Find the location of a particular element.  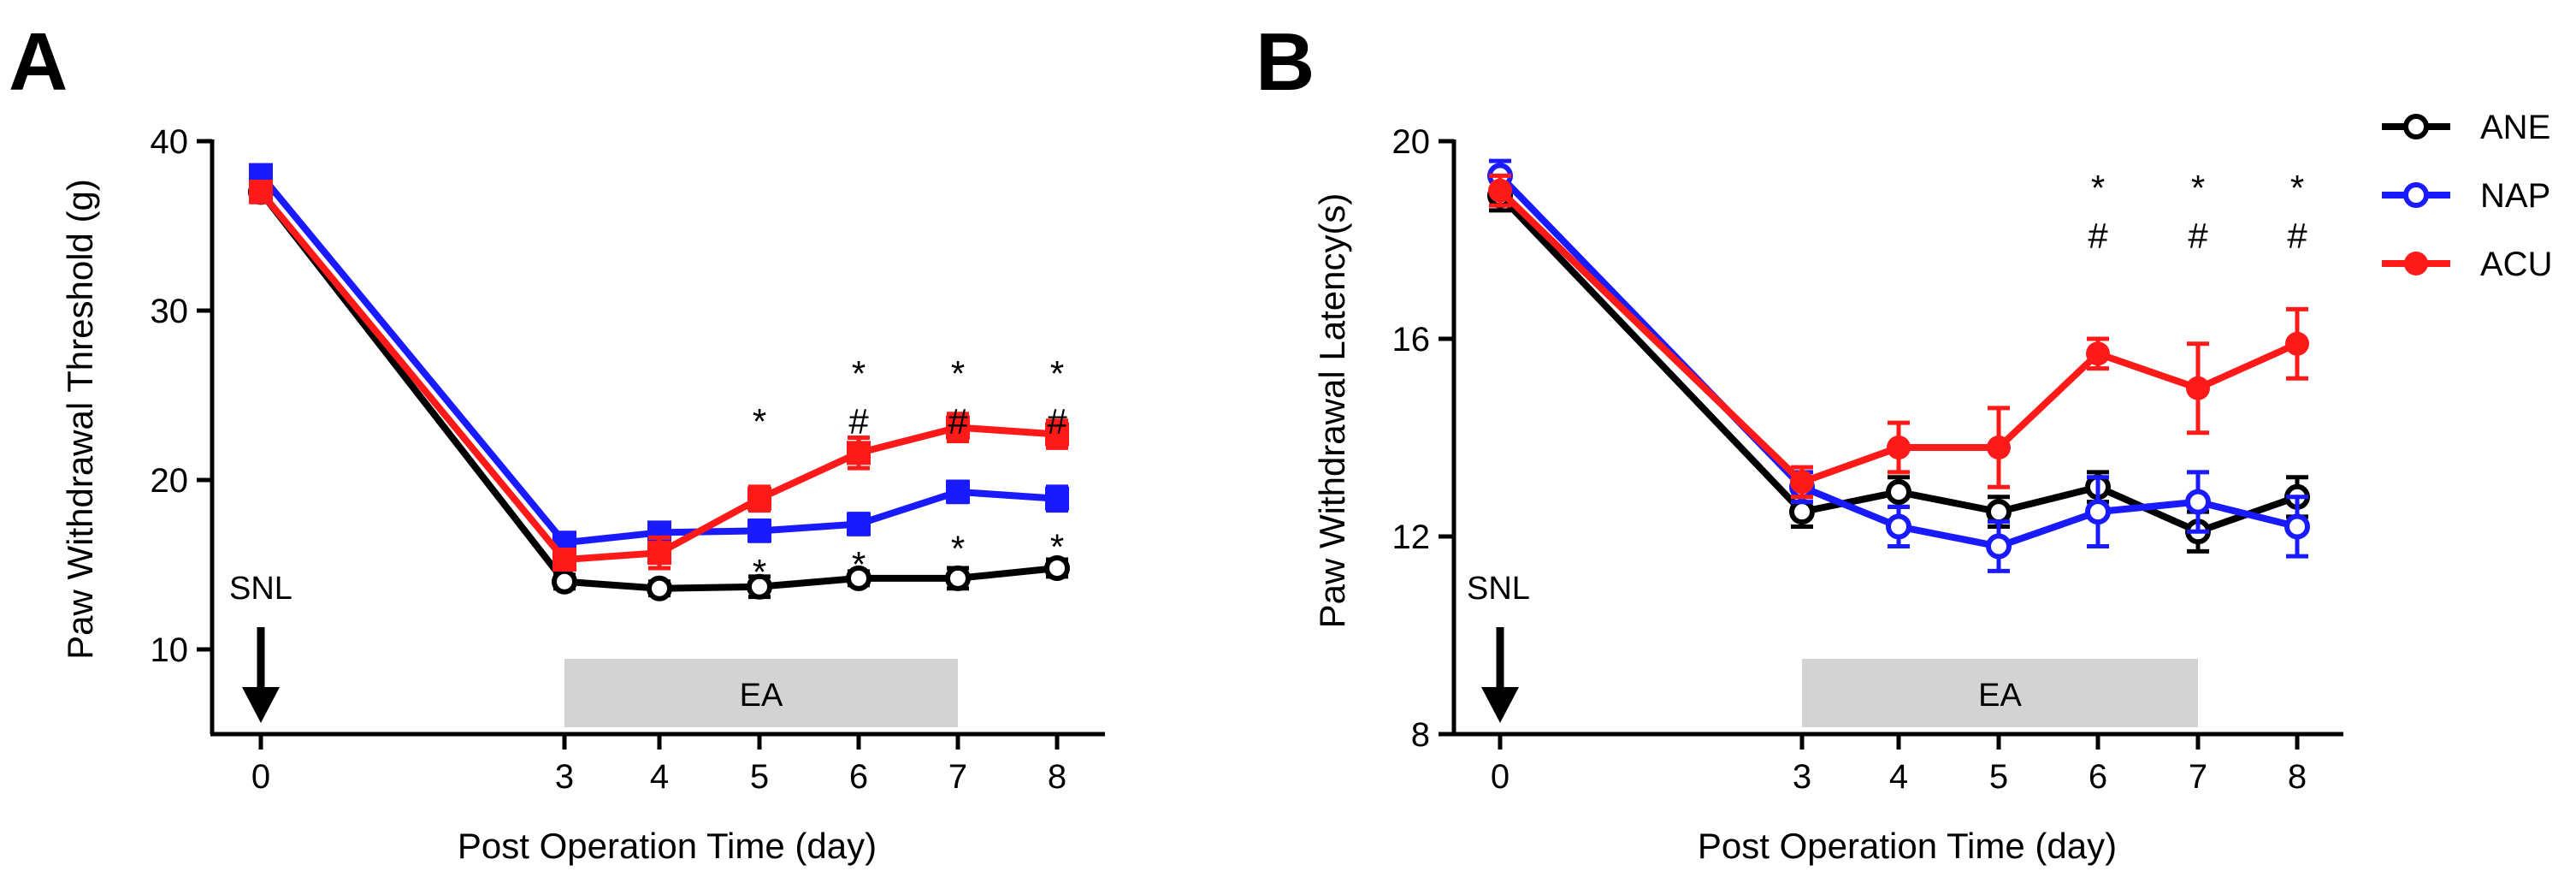

panel-b-letter: B is located at coordinates (1285, 62).